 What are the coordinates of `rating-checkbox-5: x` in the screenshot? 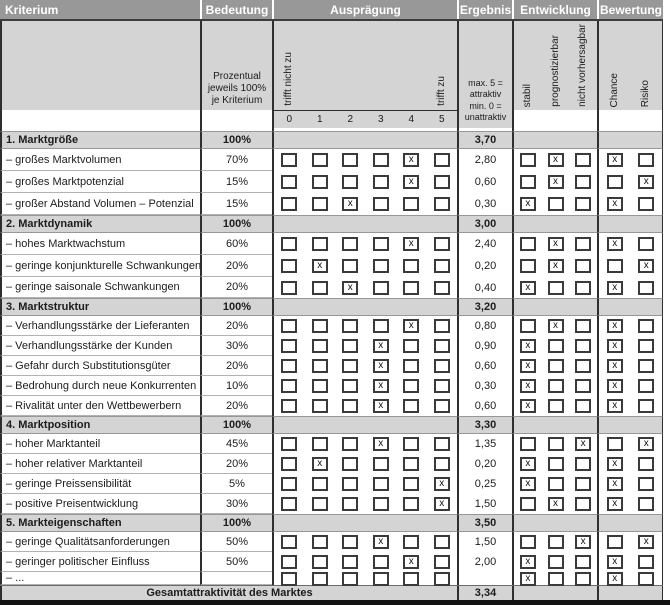 It's located at (441, 504).